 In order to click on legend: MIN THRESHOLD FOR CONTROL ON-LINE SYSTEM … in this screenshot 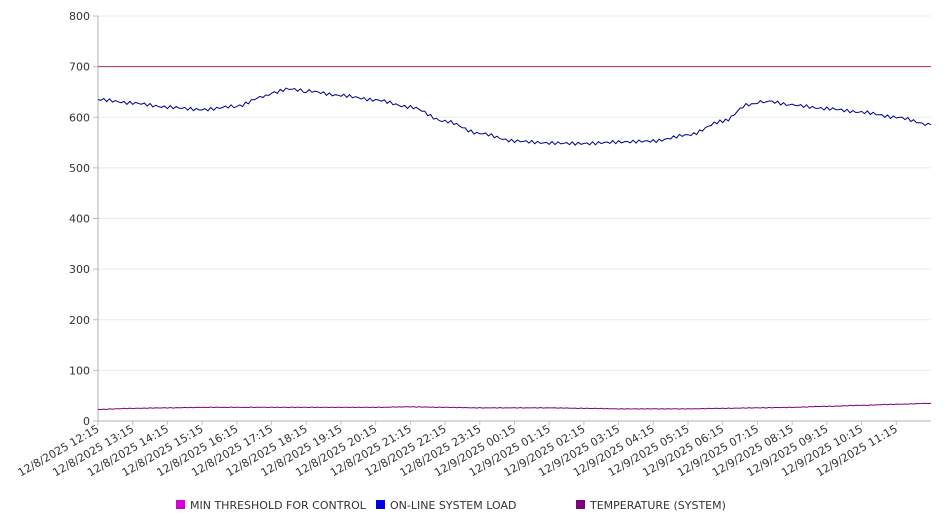, I will do `click(451, 505)`.